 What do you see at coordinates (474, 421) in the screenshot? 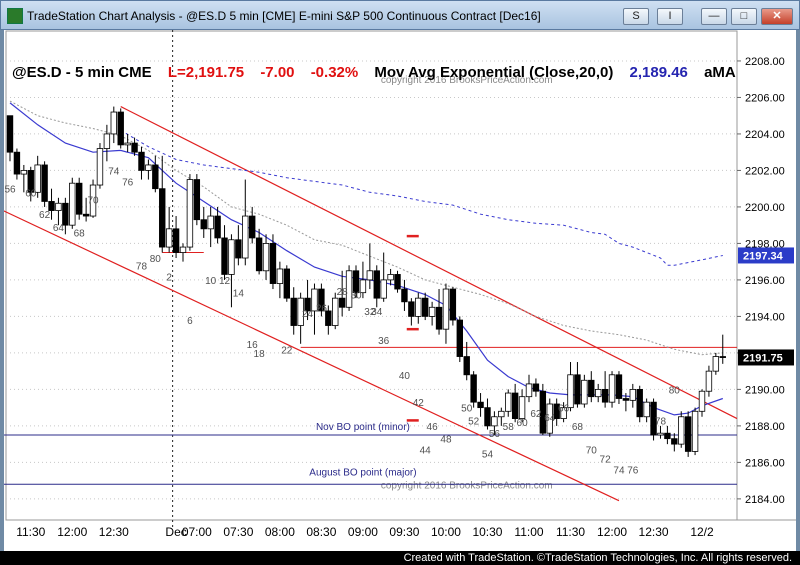
I see `bar-count-label: 52` at bounding box center [474, 421].